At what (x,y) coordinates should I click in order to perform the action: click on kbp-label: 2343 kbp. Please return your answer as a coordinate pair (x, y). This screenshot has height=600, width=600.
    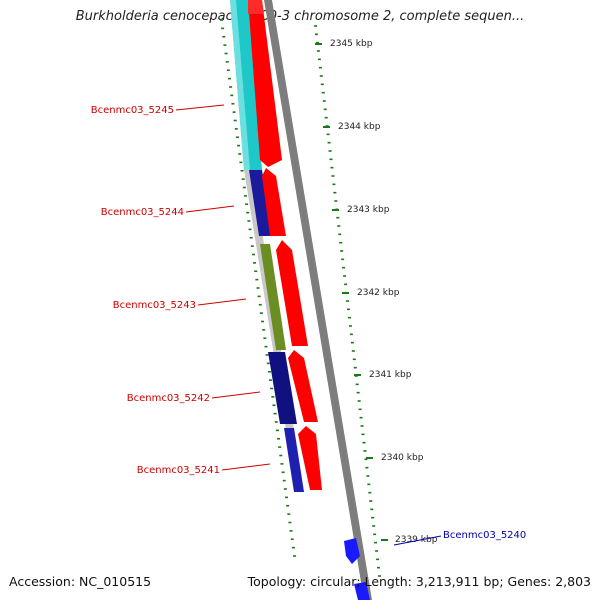
    Looking at the image, I should click on (368, 210).